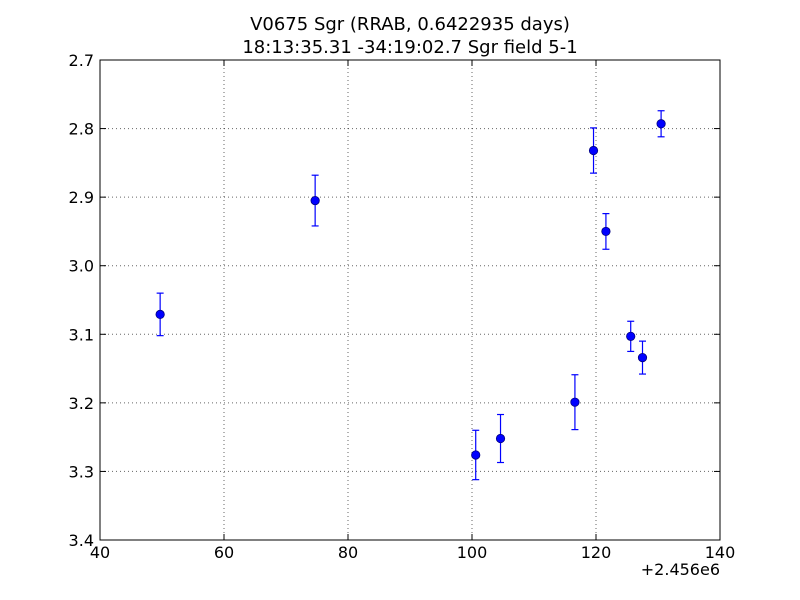 This screenshot has width=800, height=600. What do you see at coordinates (596, 552) in the screenshot?
I see `x-tick-label: 120` at bounding box center [596, 552].